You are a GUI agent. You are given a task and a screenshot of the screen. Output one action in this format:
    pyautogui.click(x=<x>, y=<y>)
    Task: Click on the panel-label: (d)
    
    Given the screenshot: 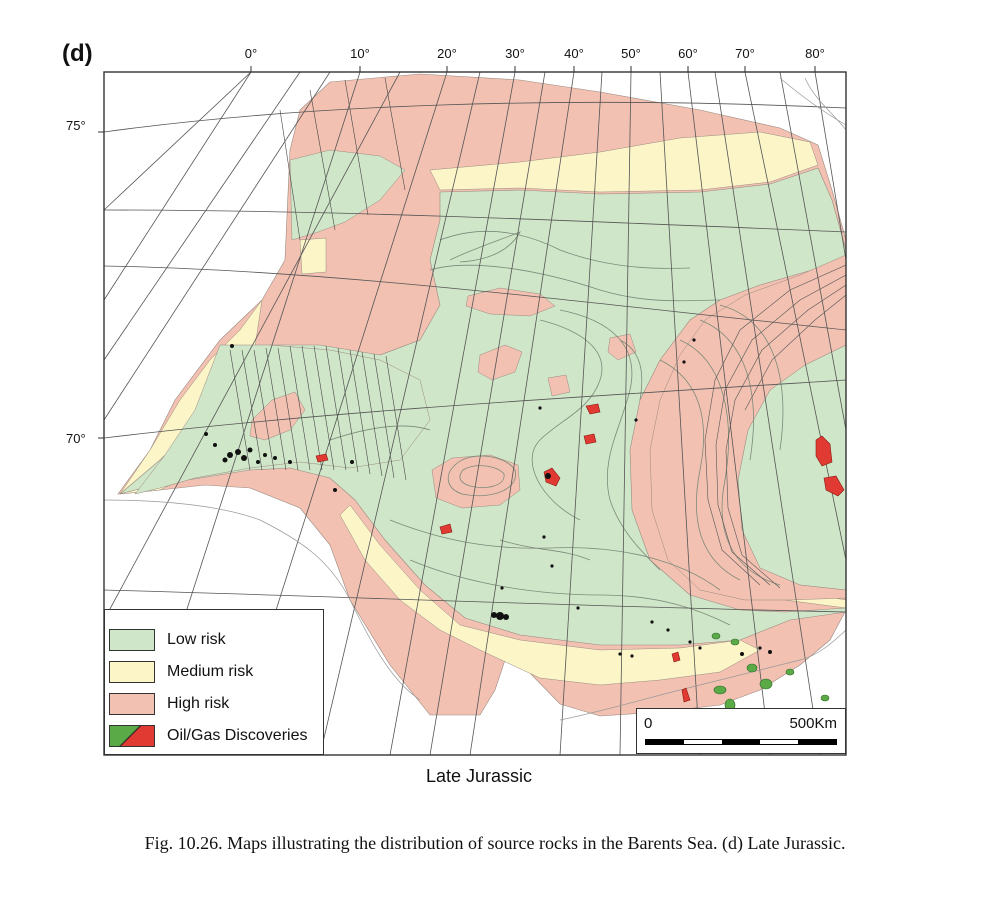 What is the action you would take?
    pyautogui.click(x=77, y=53)
    